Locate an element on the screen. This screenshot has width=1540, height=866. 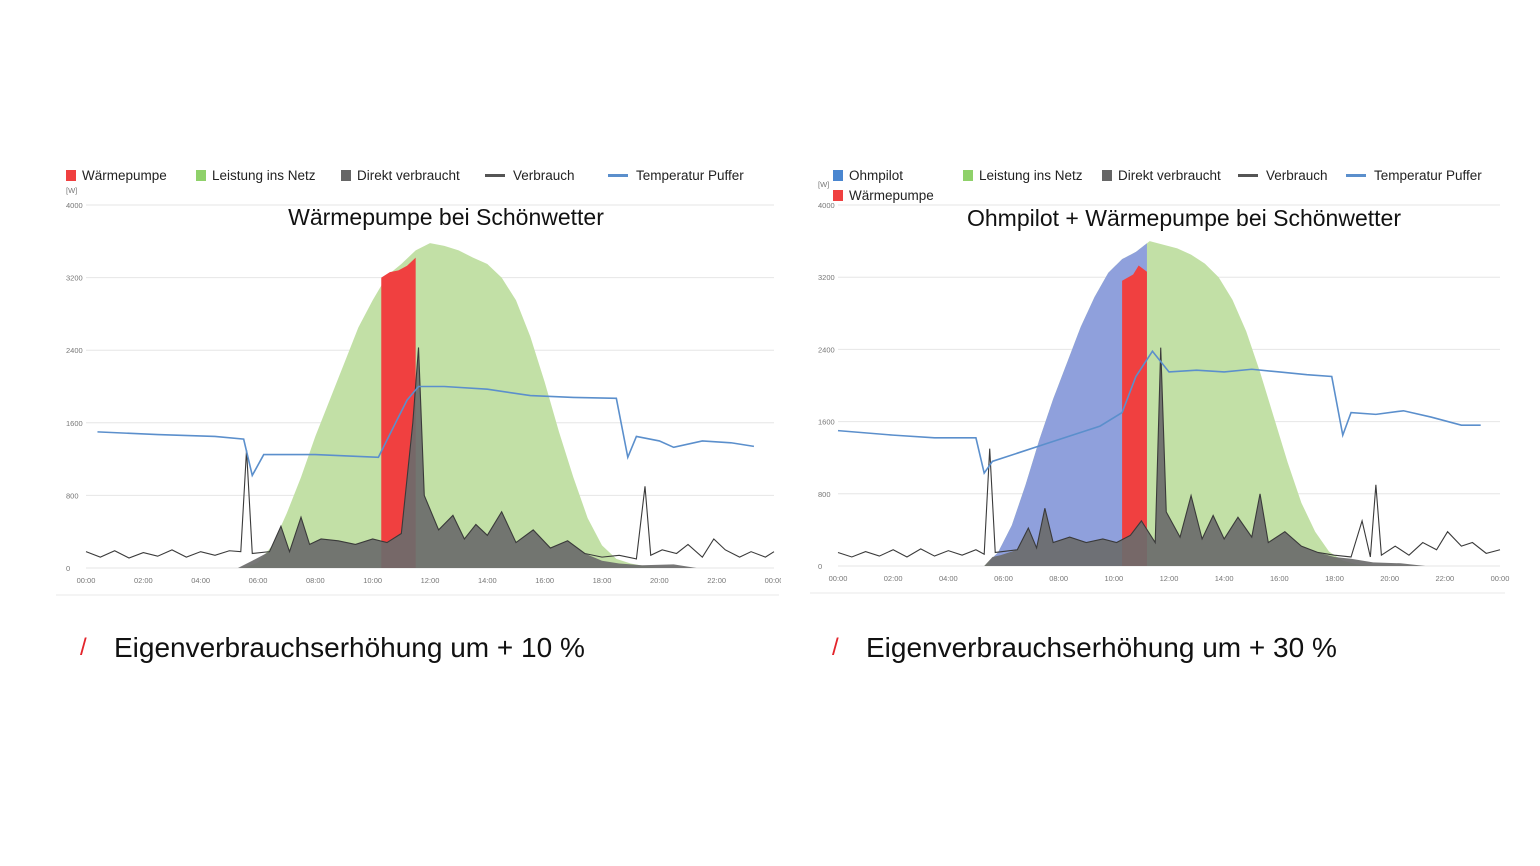
c0-x-tick-label: 20:00 is located at coordinates (659, 580).